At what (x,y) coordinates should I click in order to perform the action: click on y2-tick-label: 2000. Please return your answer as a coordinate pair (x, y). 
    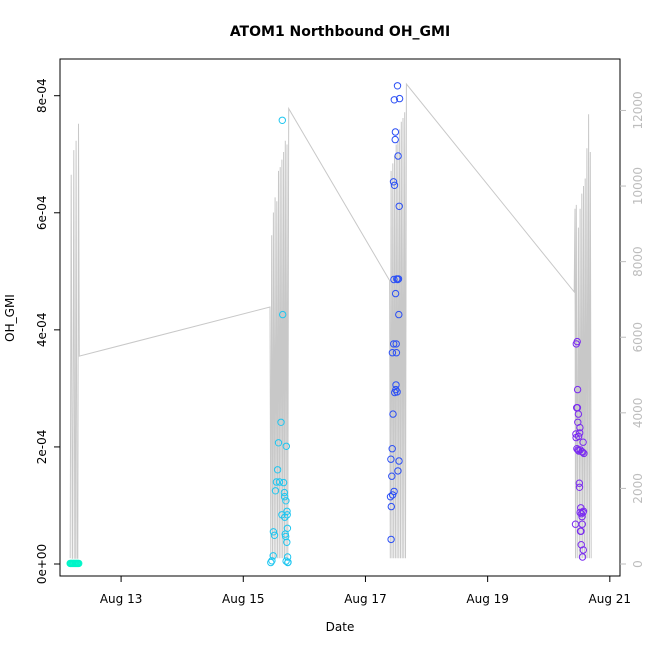
    Looking at the image, I should click on (638, 488).